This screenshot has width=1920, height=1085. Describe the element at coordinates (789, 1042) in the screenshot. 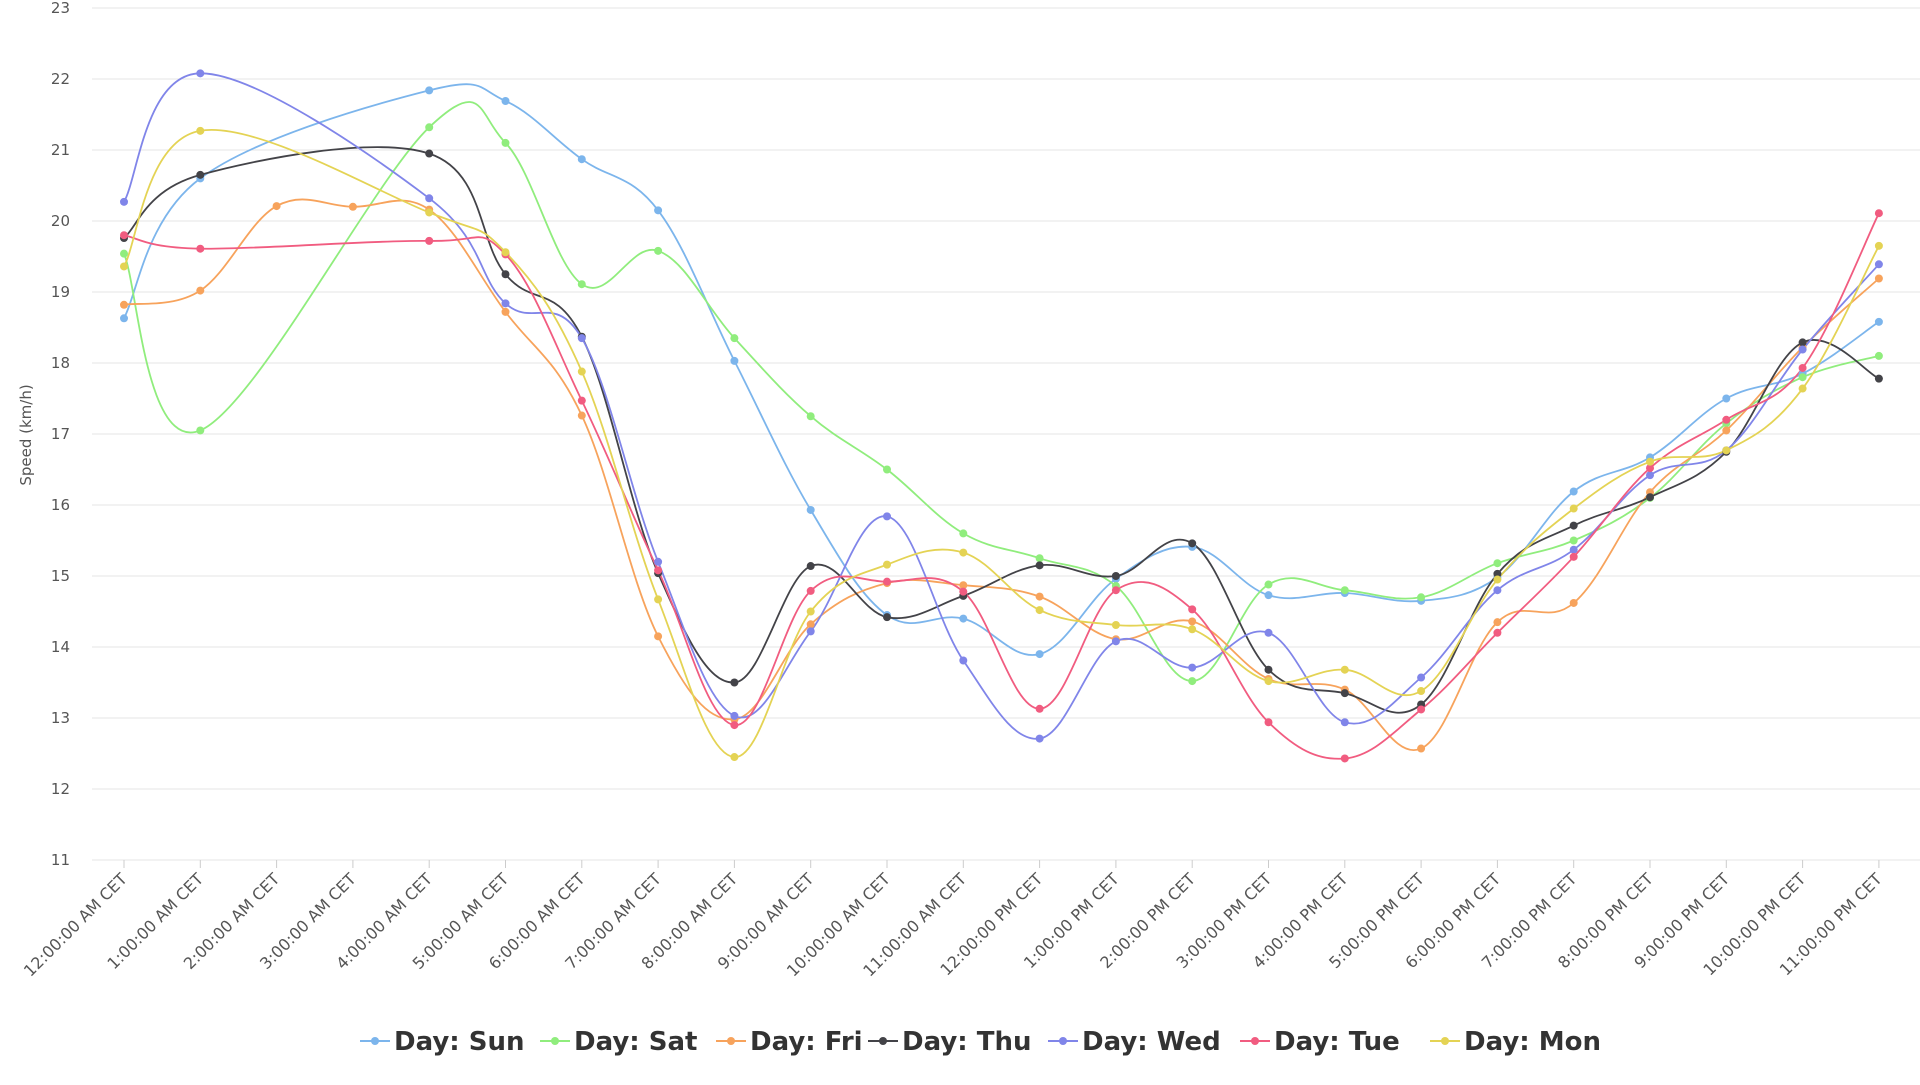

I see `legend-item-day-fri: Day: Fri` at that location.